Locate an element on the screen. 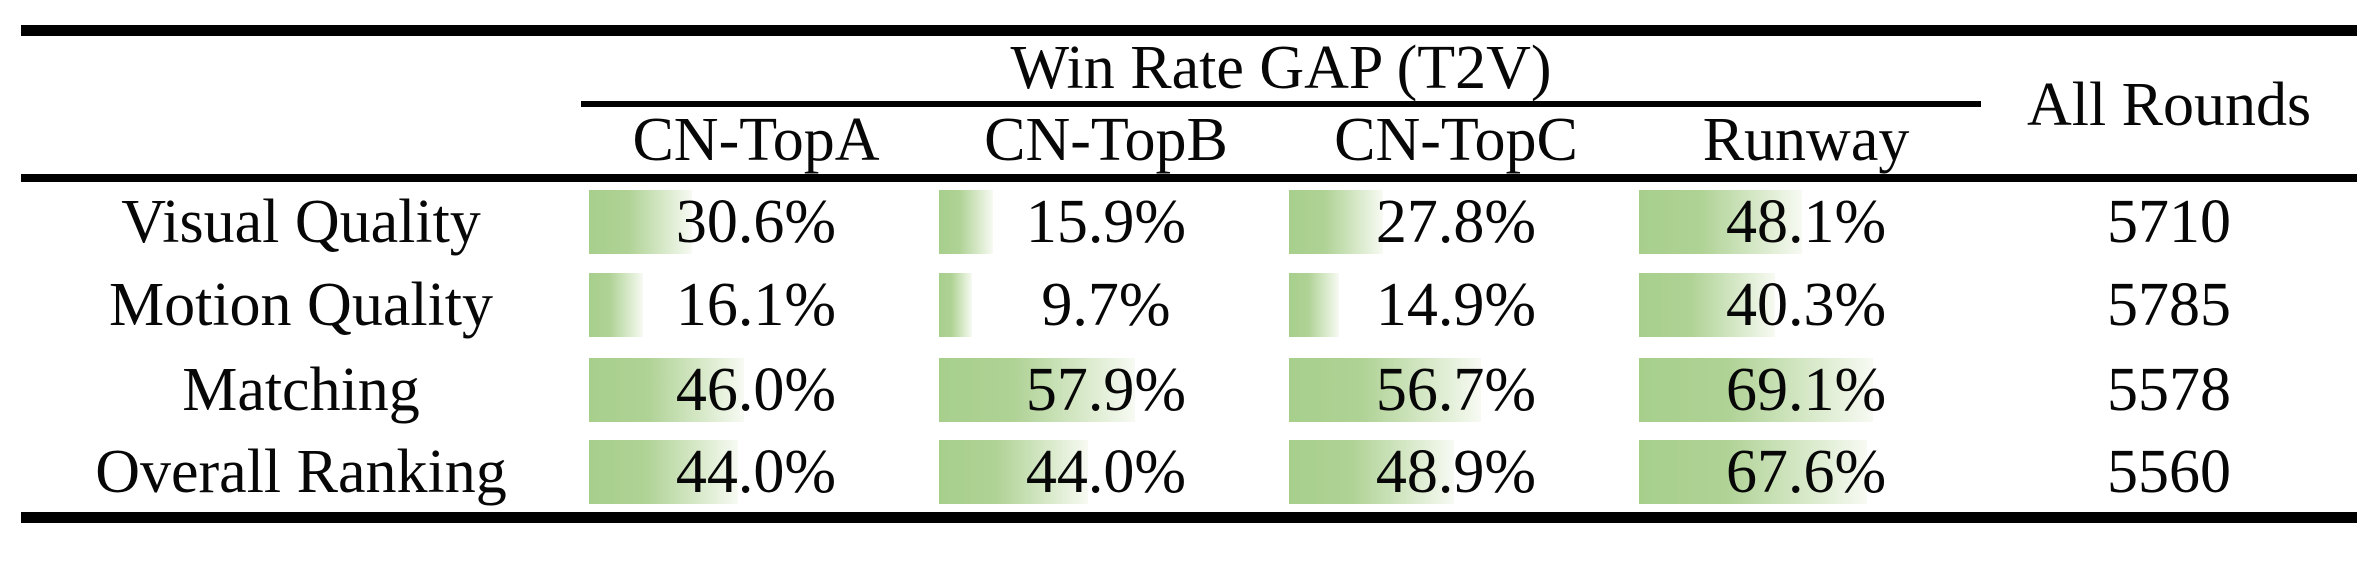 This screenshot has width=2376, height=568. all-rounds-value: 5578 is located at coordinates (2169, 390).